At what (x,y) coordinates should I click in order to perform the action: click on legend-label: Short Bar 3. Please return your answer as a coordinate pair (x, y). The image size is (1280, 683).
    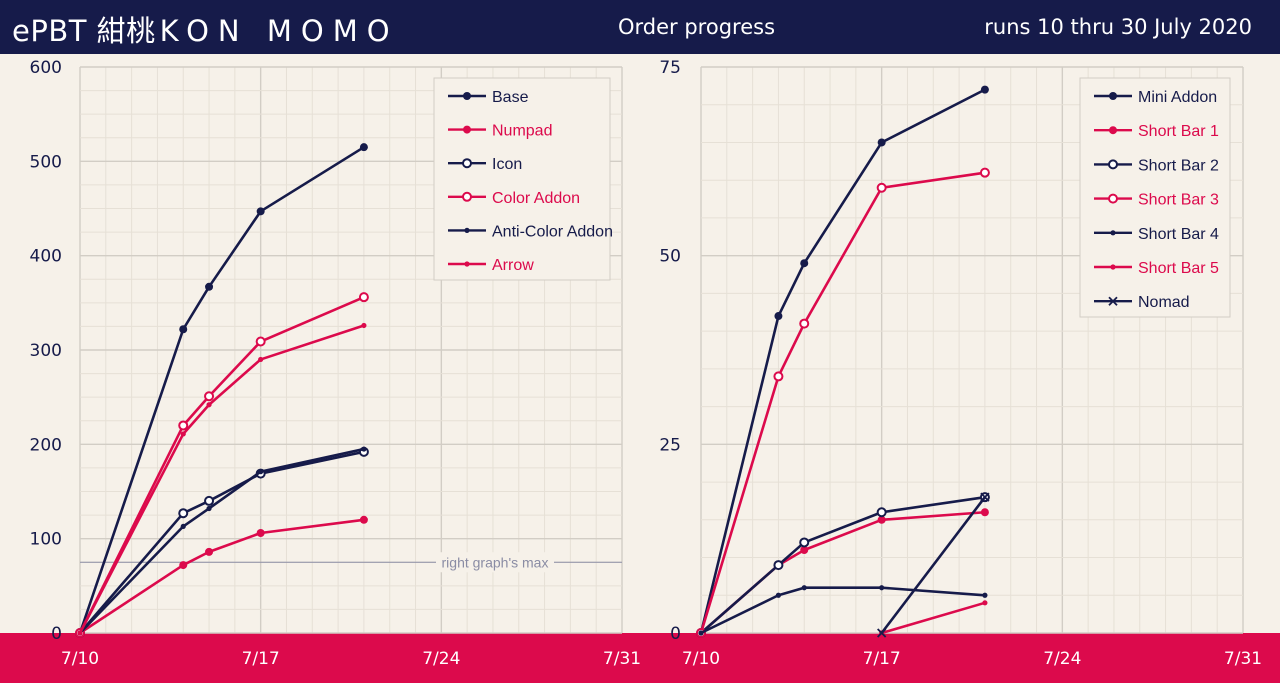
    Looking at the image, I should click on (1178, 200).